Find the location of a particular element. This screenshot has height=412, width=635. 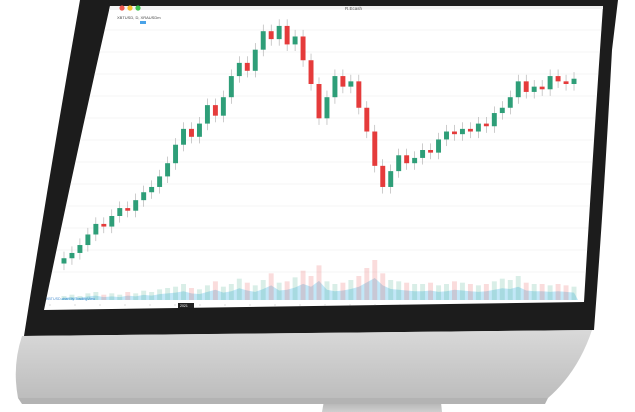

indicator-badge is located at coordinates (143, 22).